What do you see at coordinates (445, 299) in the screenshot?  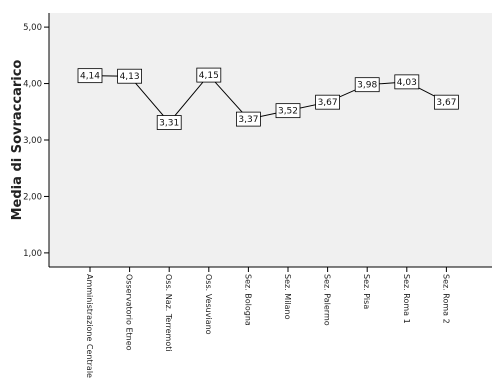 I see `x-tick-label: Sez. Roma 2` at bounding box center [445, 299].